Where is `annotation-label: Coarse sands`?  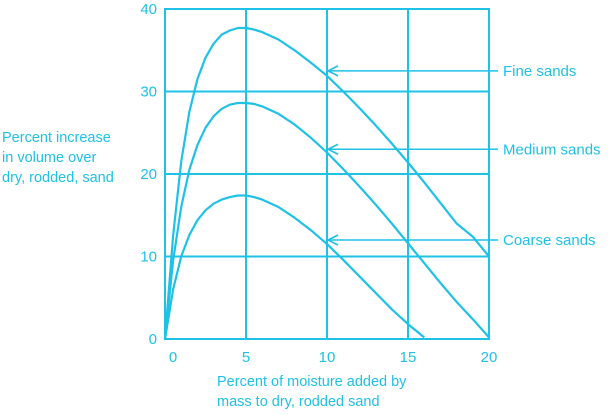
annotation-label: Coarse sands is located at coordinates (549, 240).